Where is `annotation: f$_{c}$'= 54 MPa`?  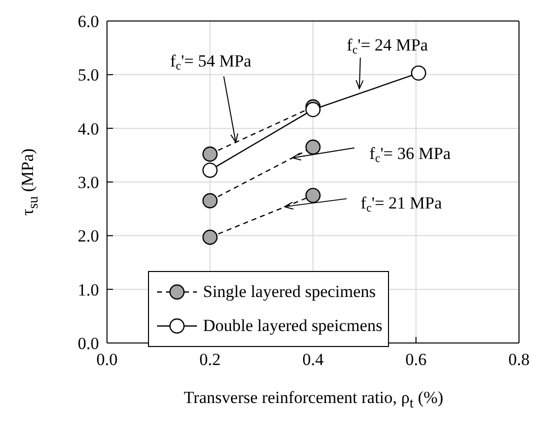 annotation: f$_{c}$'= 54 MPa is located at coordinates (211, 61).